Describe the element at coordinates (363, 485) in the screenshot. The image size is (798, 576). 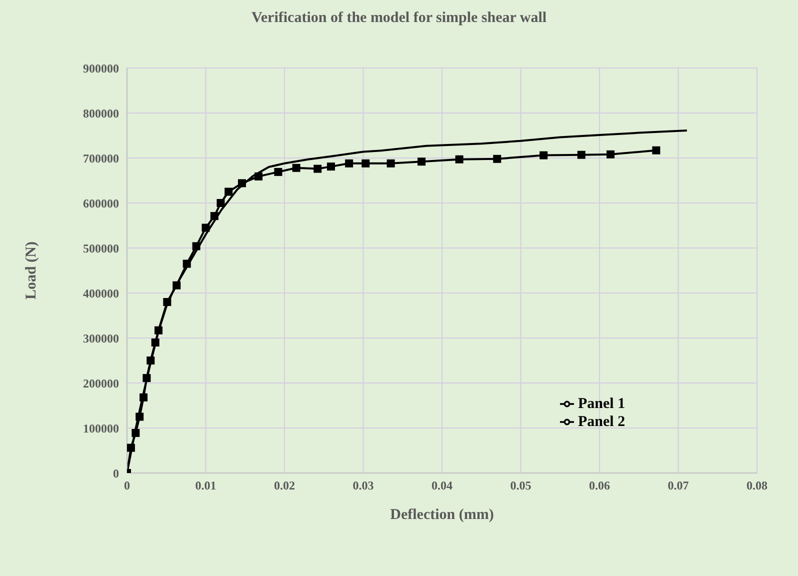
I see `x-tick-label: 0.03` at that location.